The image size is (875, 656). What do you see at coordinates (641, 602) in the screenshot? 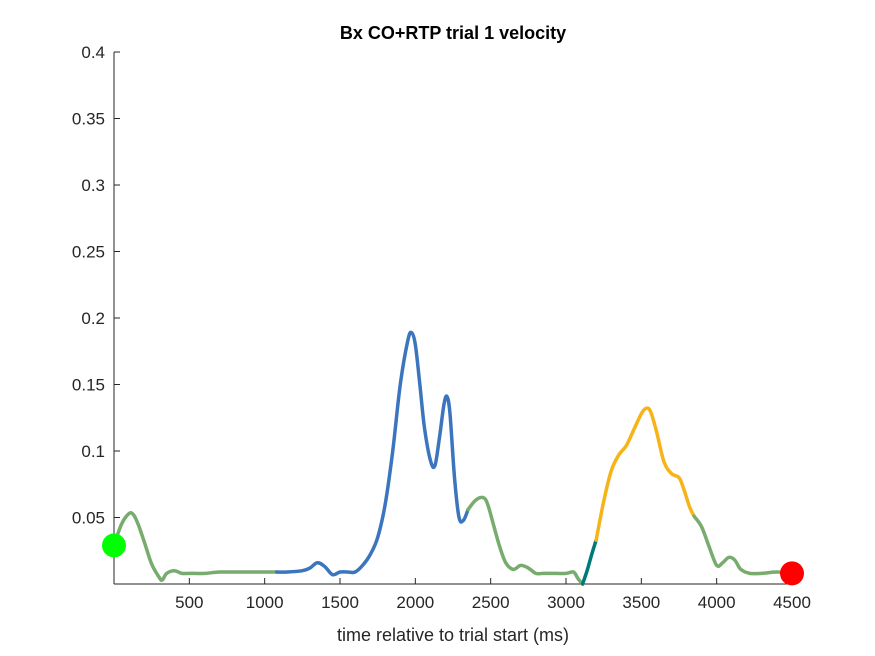
I see `x-tick-label: 3500` at bounding box center [641, 602].